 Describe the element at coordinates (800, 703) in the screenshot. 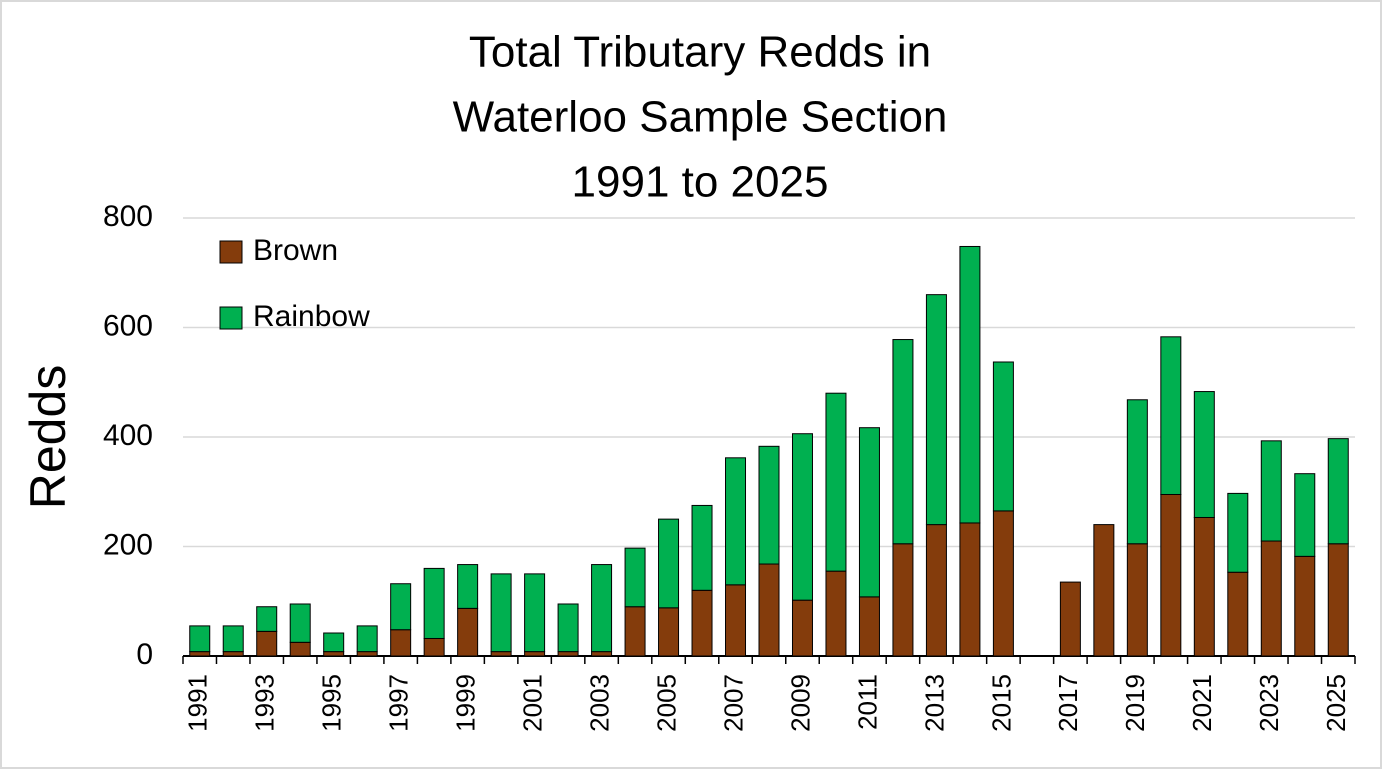

I see `x-tick-label: 2009` at that location.